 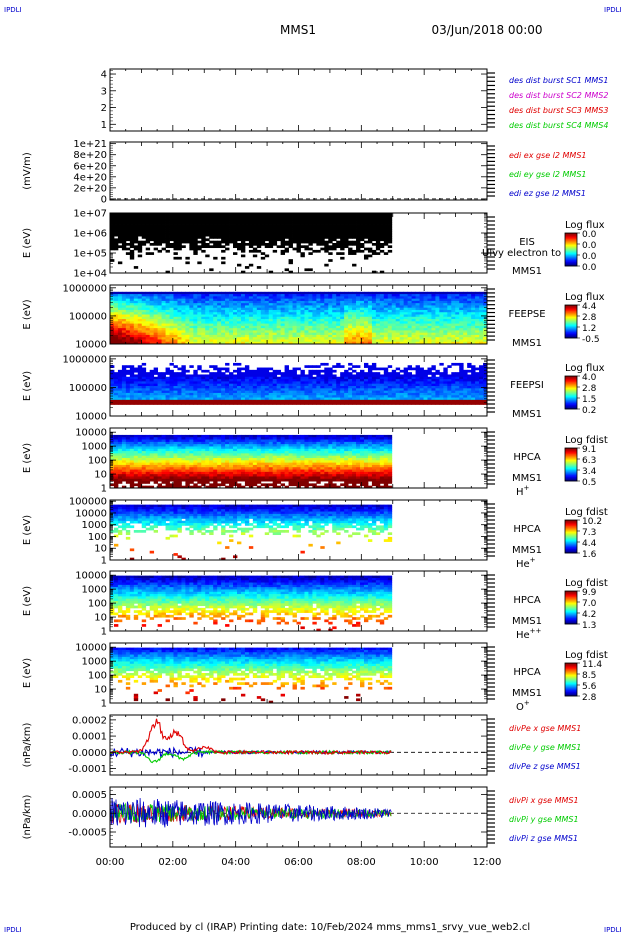 What do you see at coordinates (90, 166) in the screenshot?
I see `y-tick-label: 6e+20` at bounding box center [90, 166].